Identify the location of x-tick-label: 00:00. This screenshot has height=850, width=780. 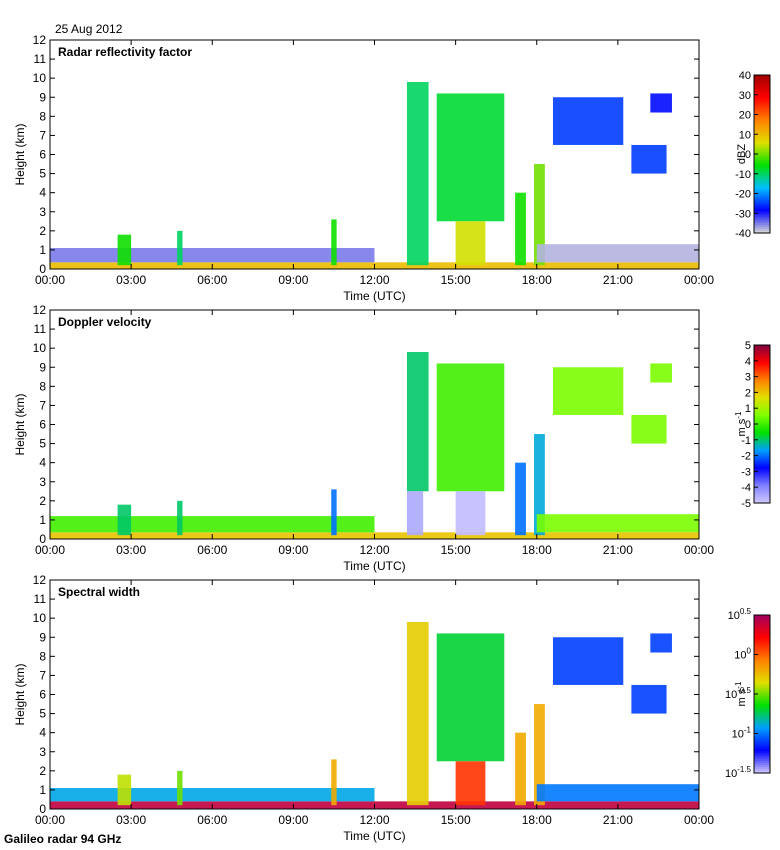
(50, 280).